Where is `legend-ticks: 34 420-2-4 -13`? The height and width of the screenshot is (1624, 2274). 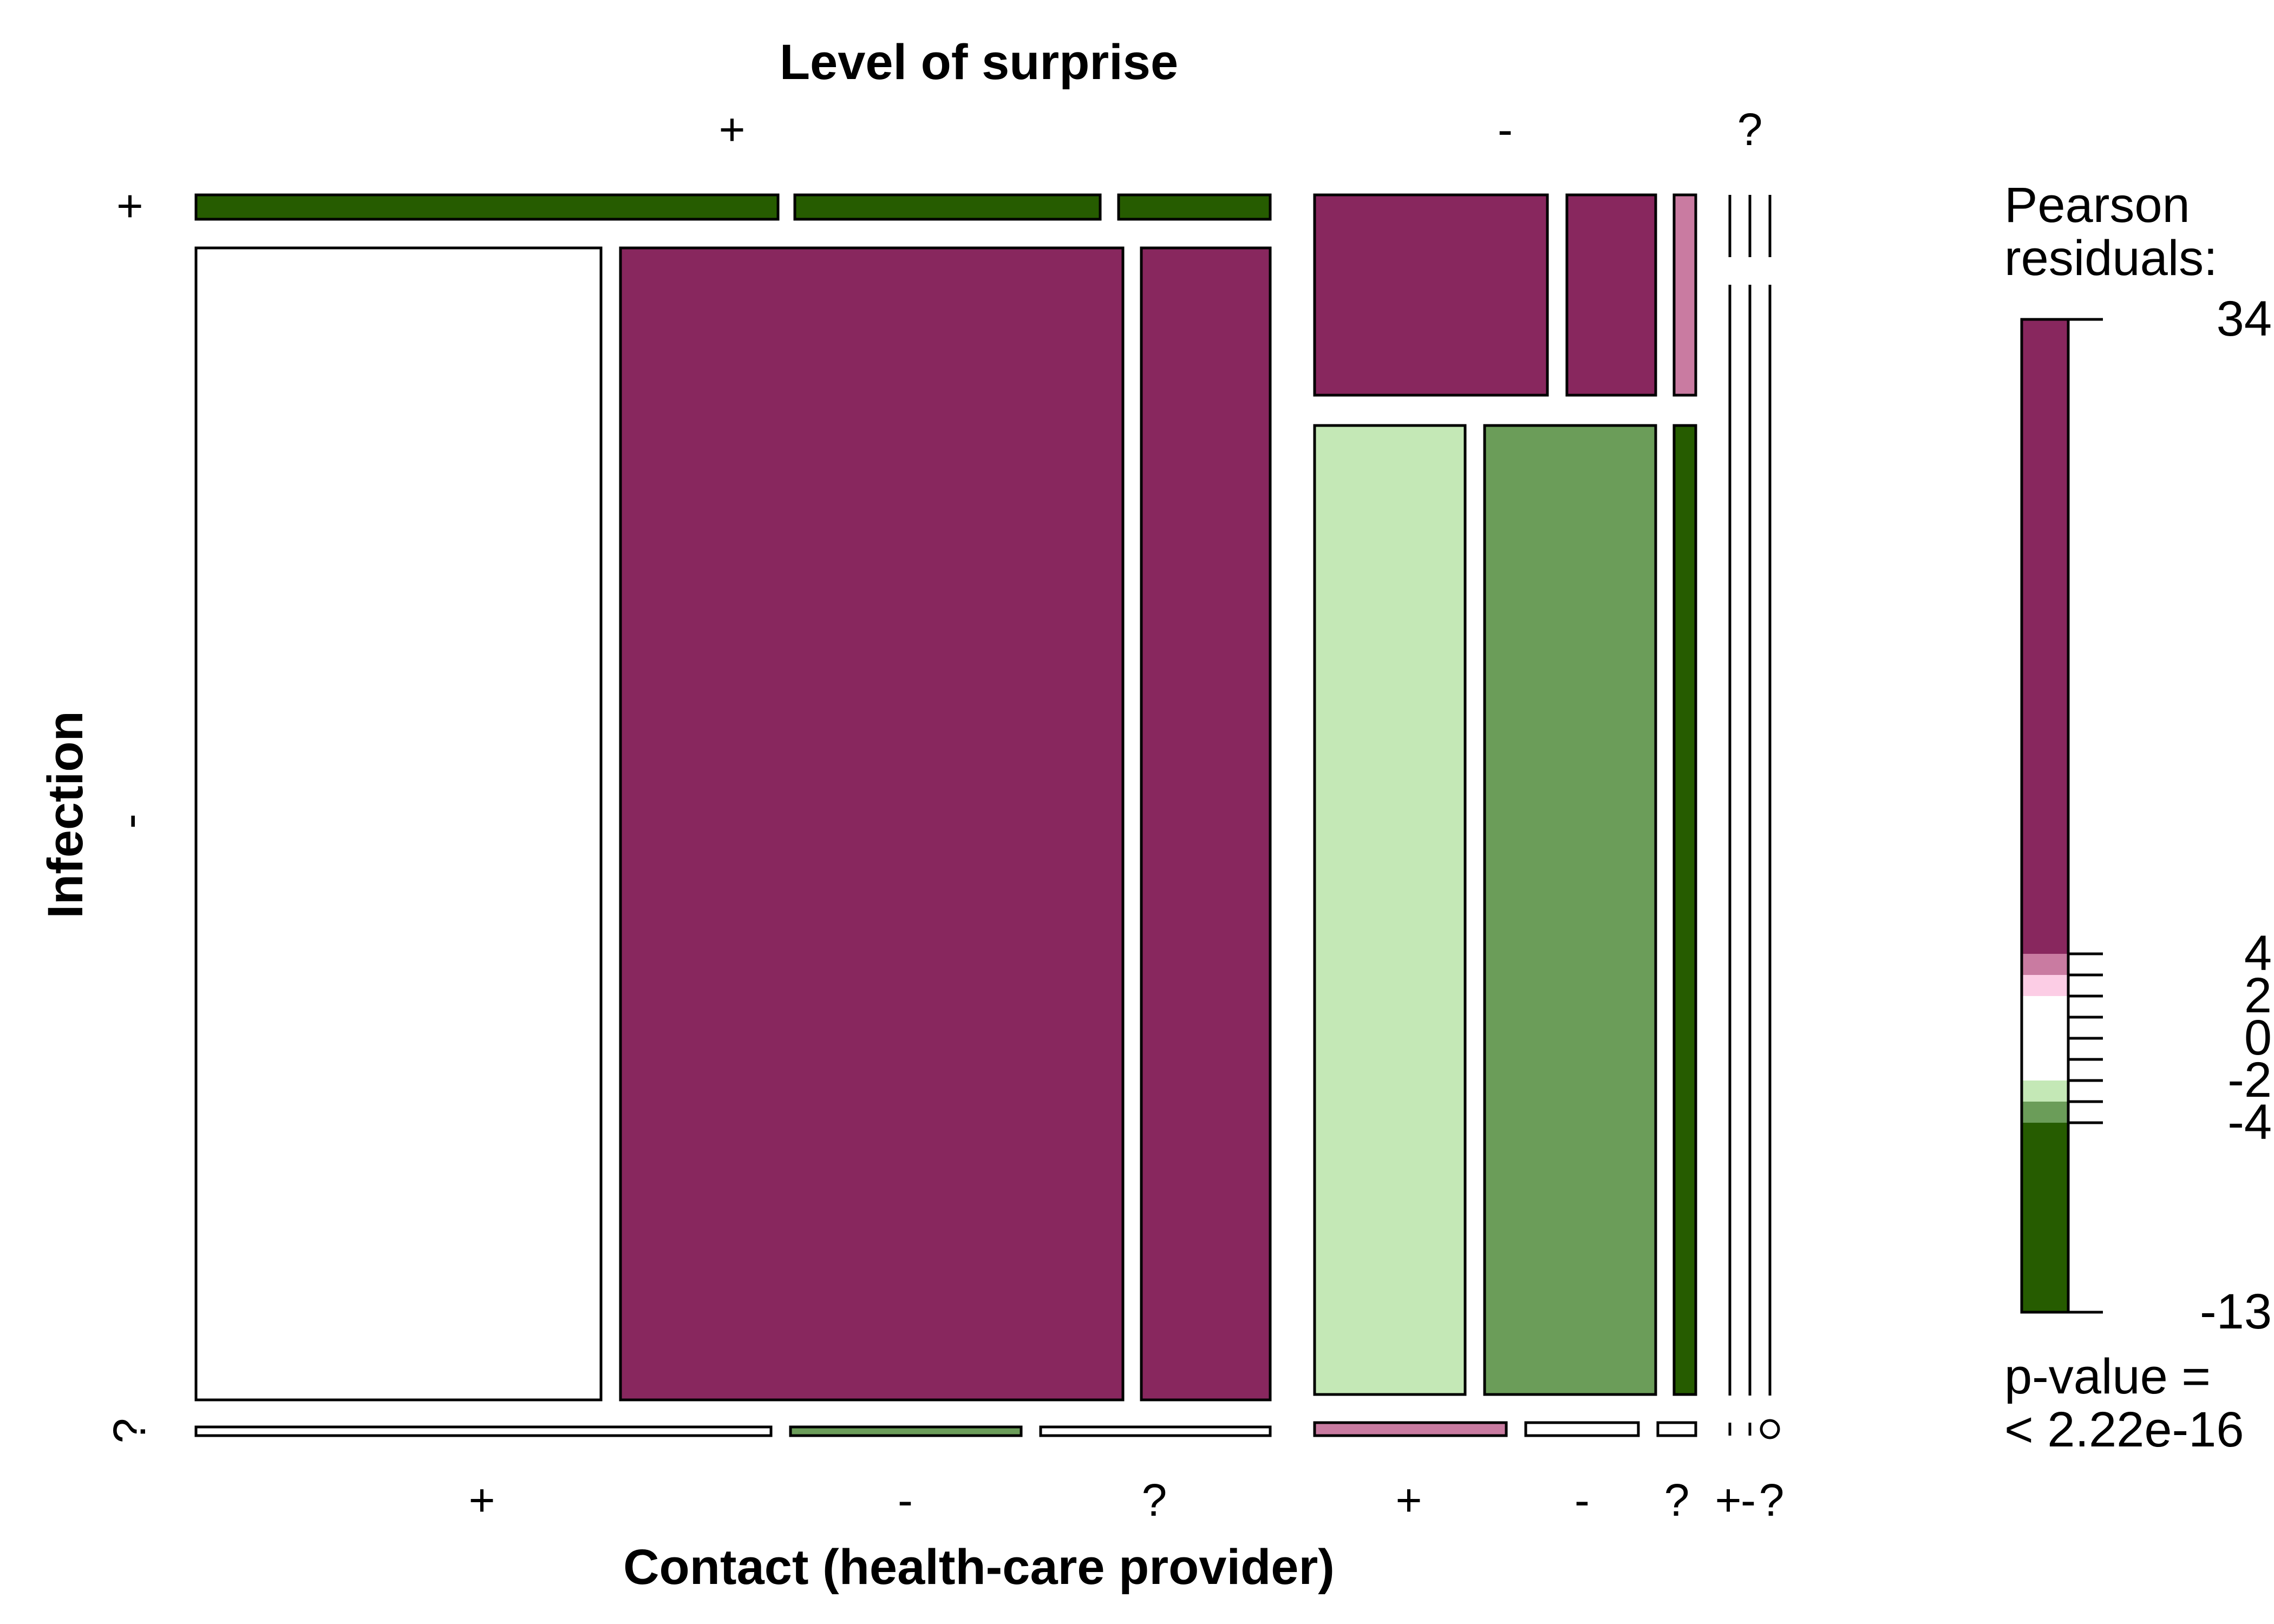 legend-ticks: 34 420-2-4 -13 is located at coordinates (2170, 815).